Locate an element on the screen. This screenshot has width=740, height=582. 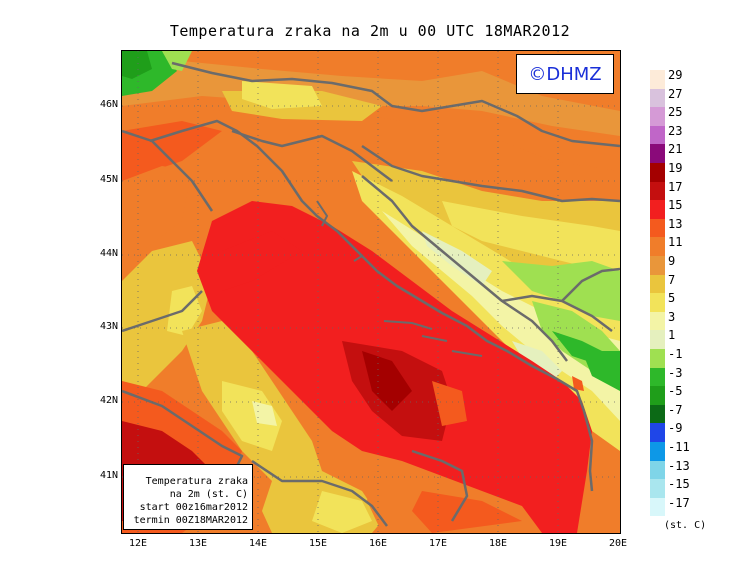
lat-label: 44N is located at coordinates (108, 253).